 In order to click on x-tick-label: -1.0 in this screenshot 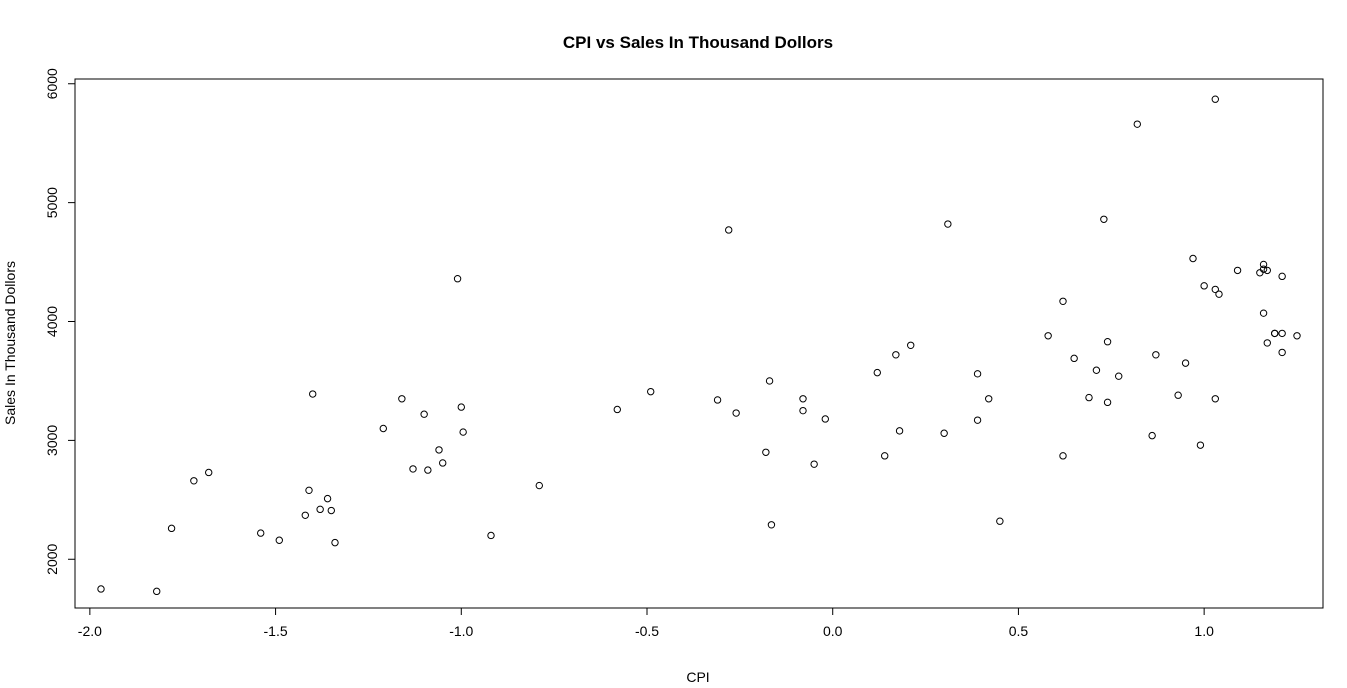, I will do `click(461, 631)`.